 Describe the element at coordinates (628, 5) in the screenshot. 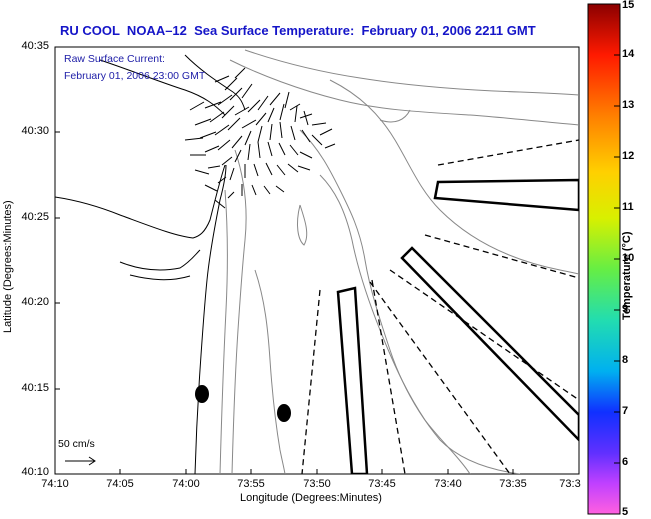

I see `colorbar-tick: 15` at that location.